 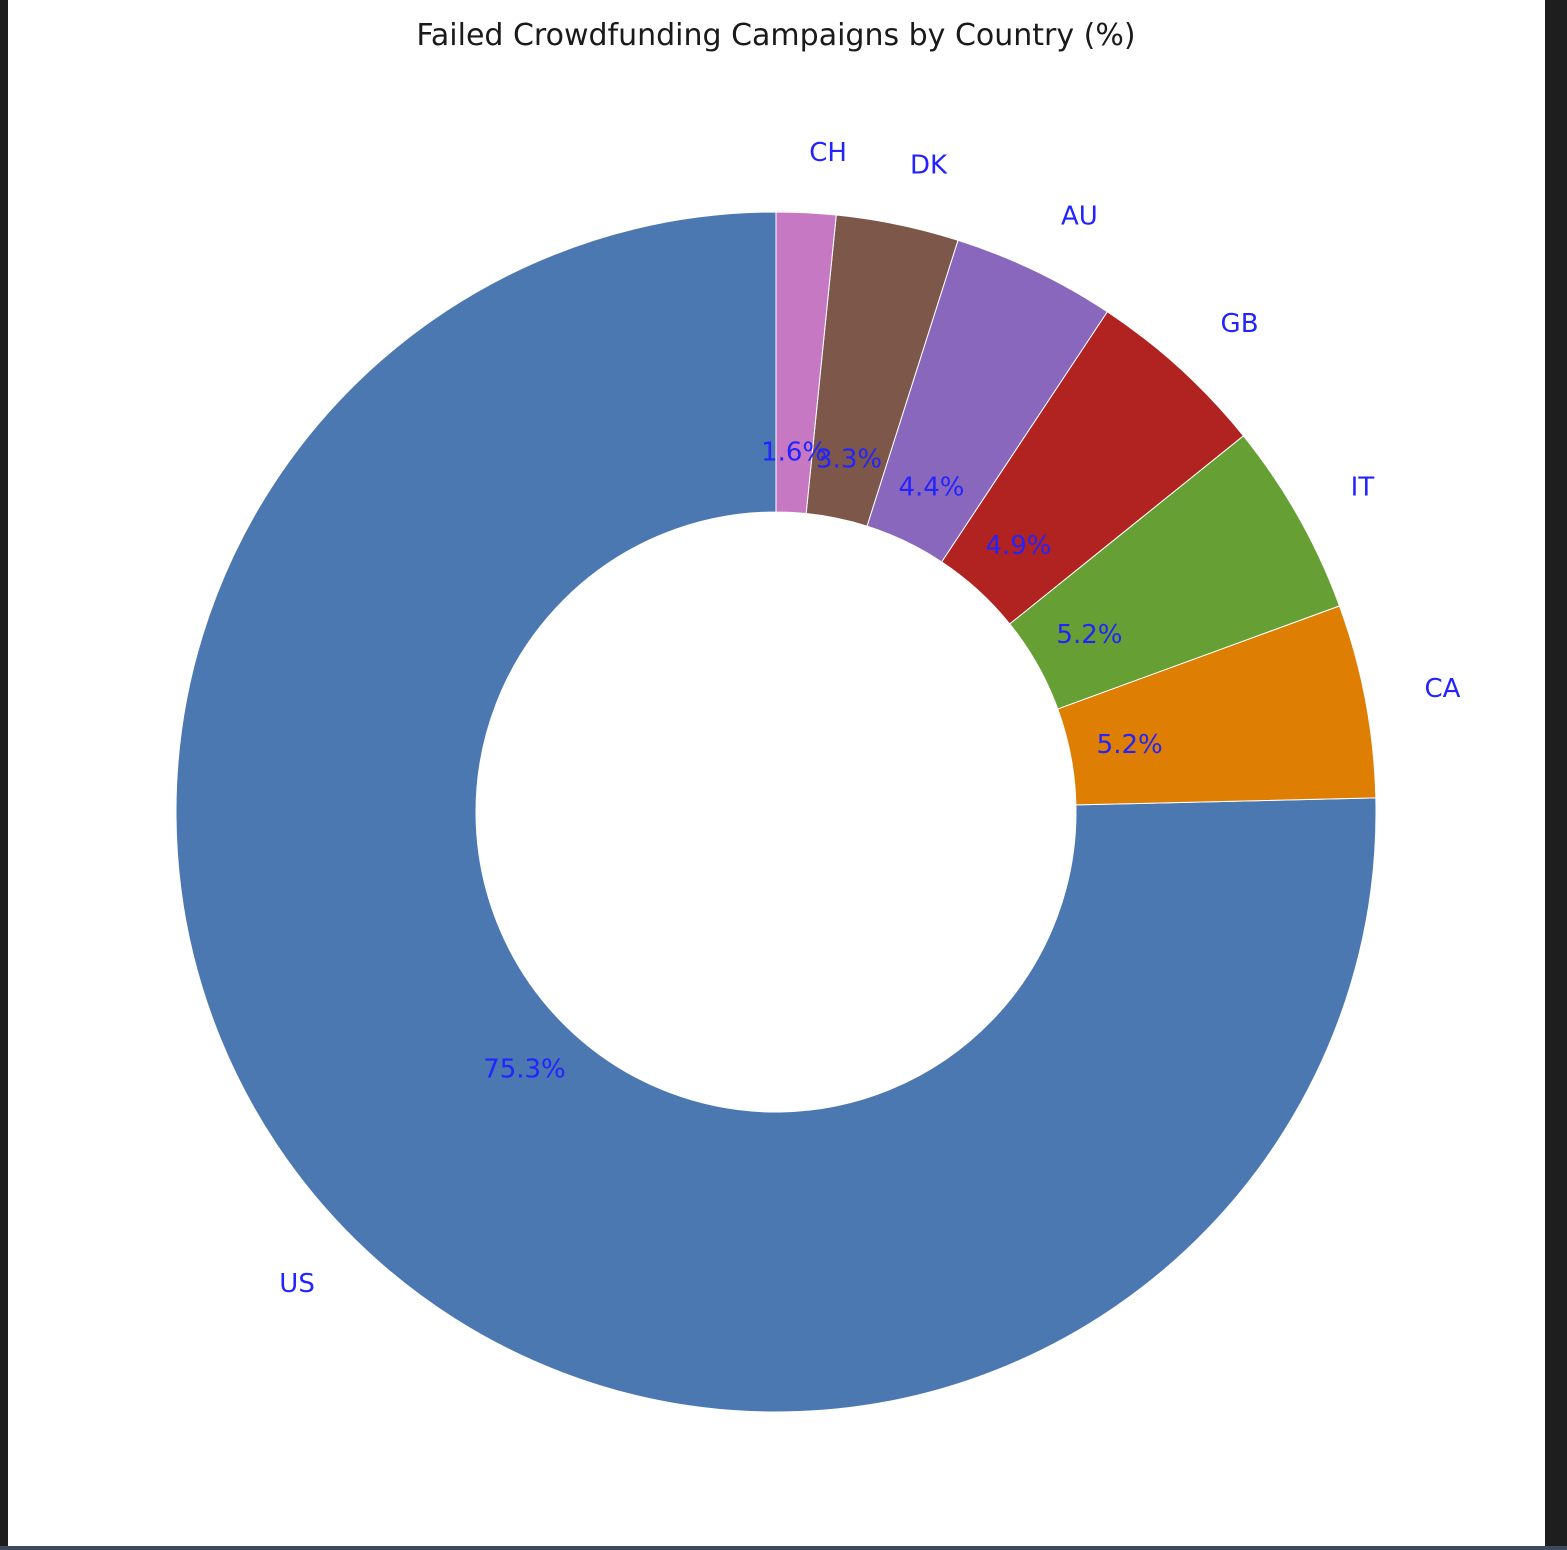 I want to click on category-label-us: US, so click(x=297, y=1284).